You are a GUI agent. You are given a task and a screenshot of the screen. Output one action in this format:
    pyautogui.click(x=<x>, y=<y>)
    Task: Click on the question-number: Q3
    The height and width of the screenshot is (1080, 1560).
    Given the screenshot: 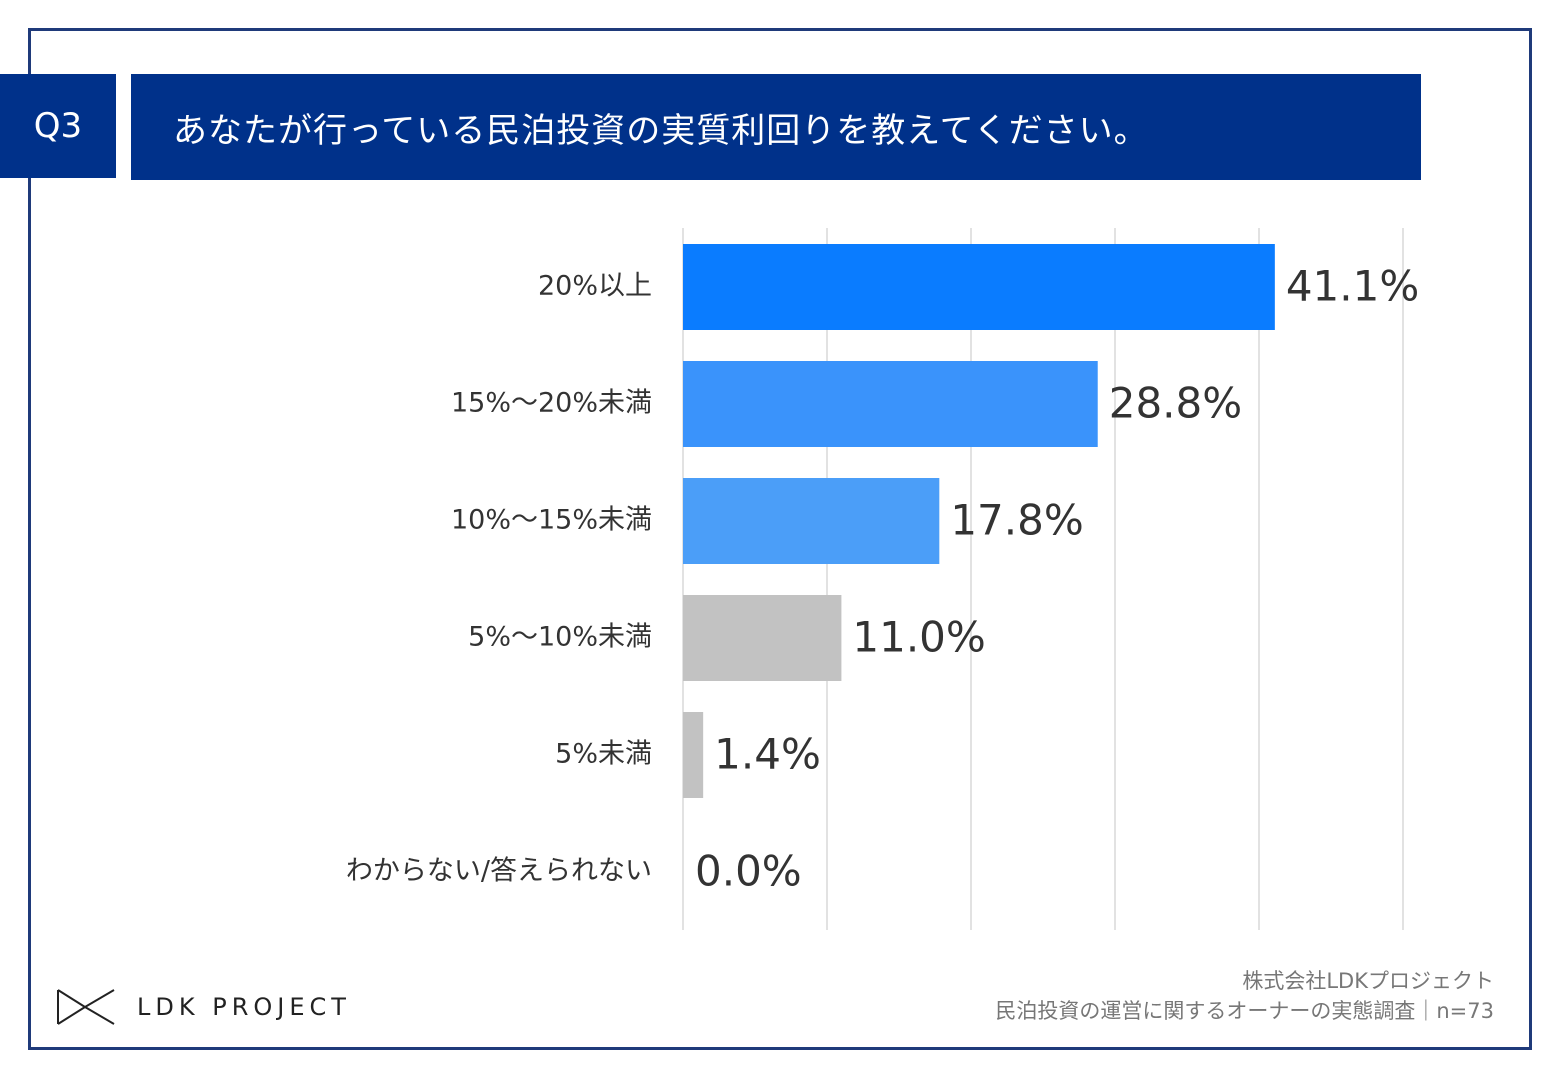 What is the action you would take?
    pyautogui.click(x=58, y=126)
    